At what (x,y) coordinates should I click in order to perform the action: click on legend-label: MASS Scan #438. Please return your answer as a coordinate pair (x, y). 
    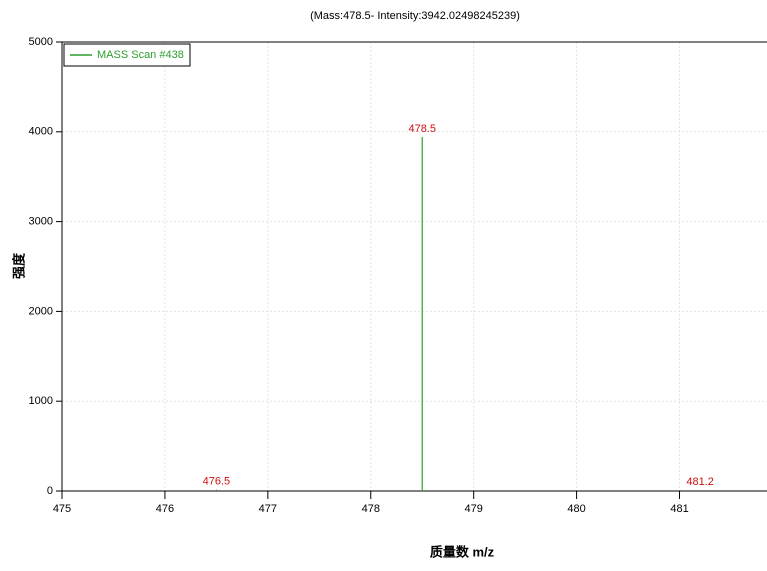
    Looking at the image, I should click on (140, 55).